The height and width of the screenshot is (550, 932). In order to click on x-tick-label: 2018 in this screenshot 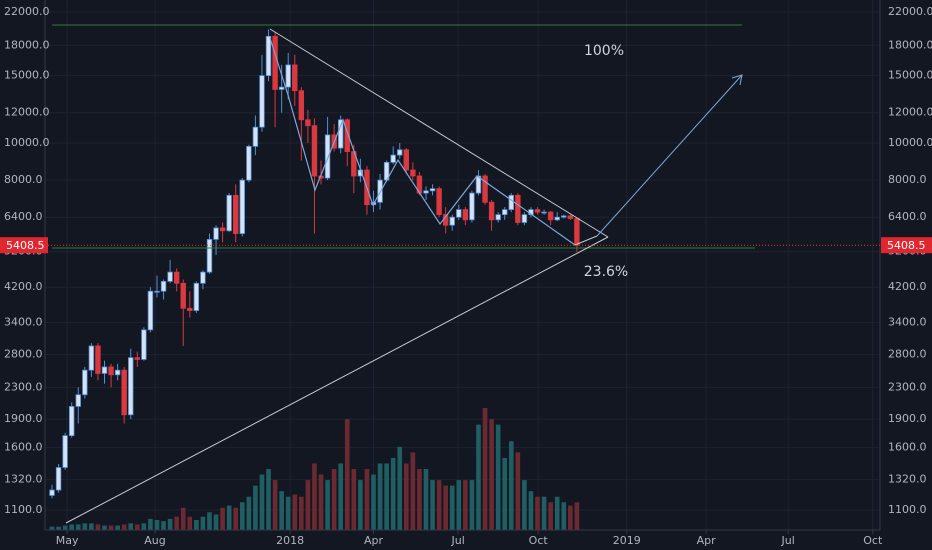, I will do `click(290, 540)`.